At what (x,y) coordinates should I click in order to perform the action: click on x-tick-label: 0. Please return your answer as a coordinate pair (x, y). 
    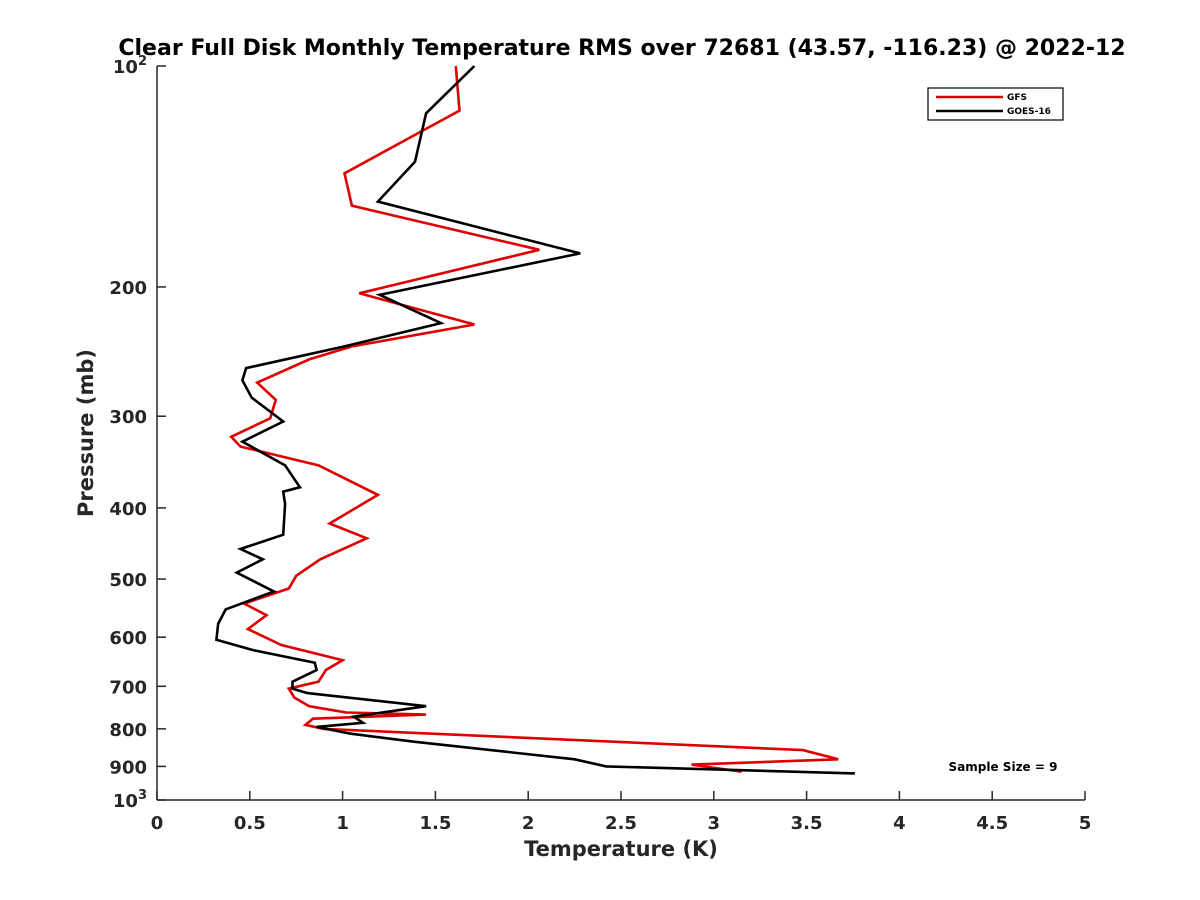
    Looking at the image, I should click on (157, 823).